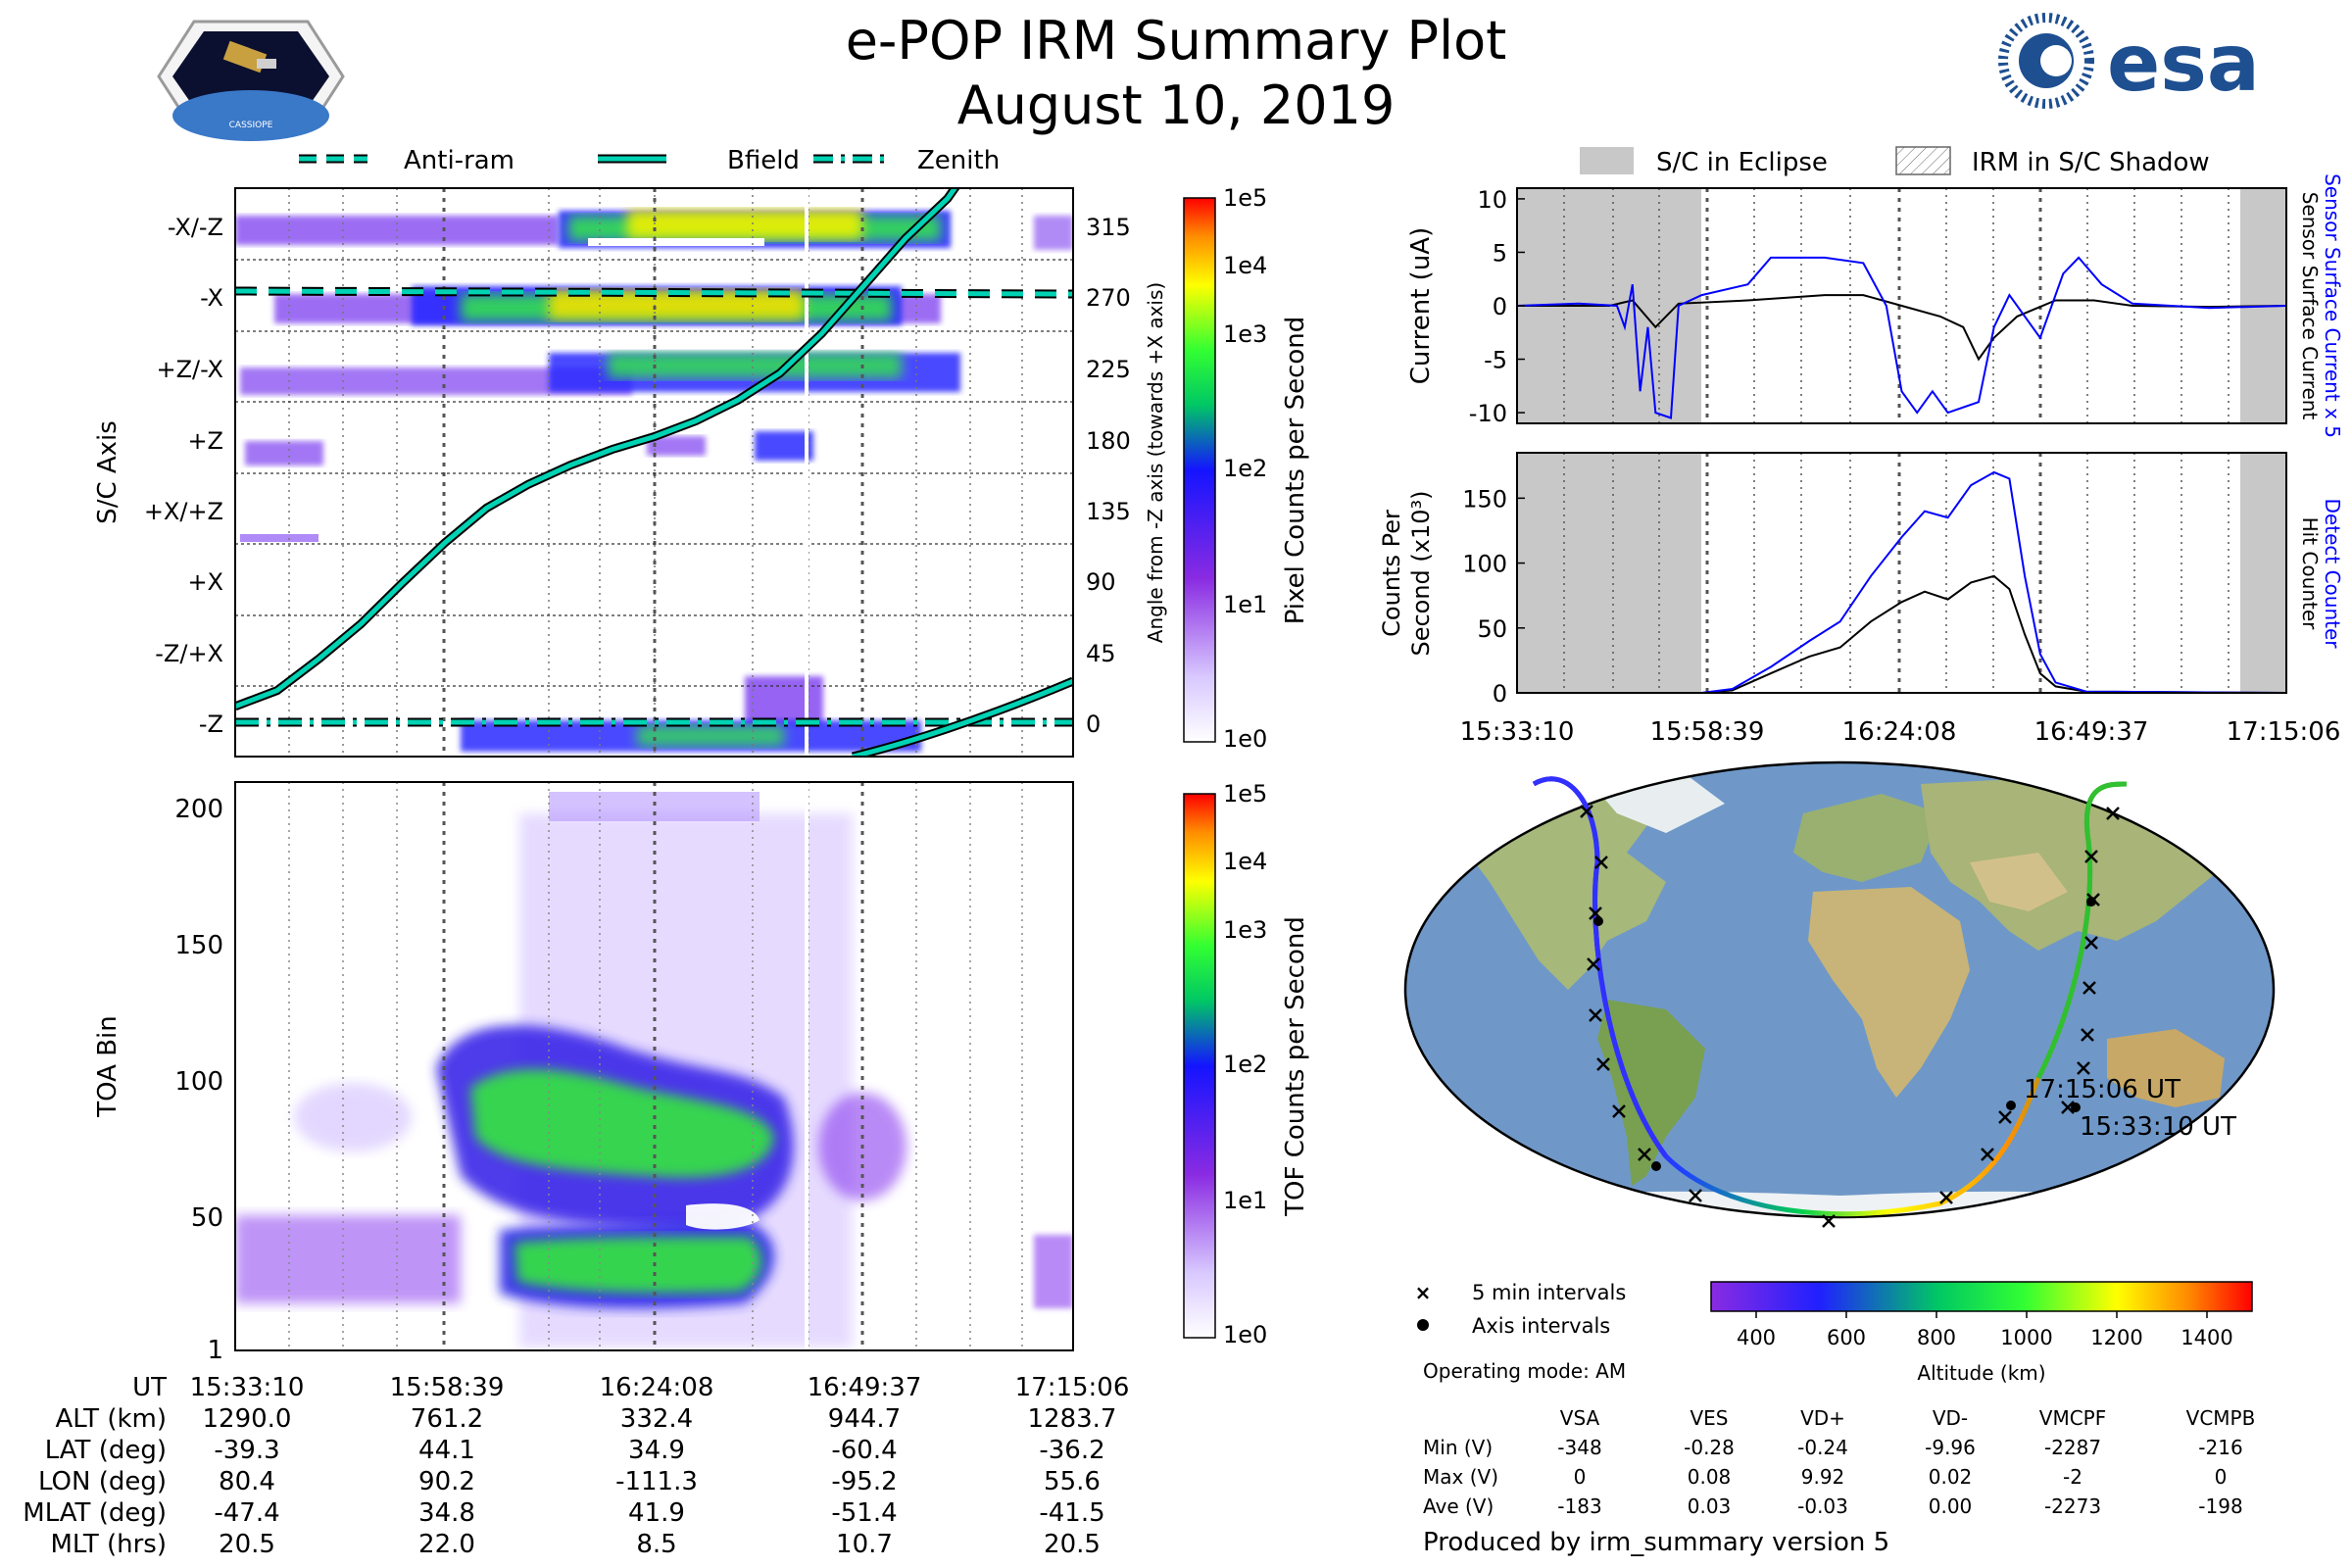 The height and width of the screenshot is (1568, 2352). Describe the element at coordinates (1656, 1542) in the screenshot. I see `footer-produced-by: Produced by irm_summary version 5` at that location.